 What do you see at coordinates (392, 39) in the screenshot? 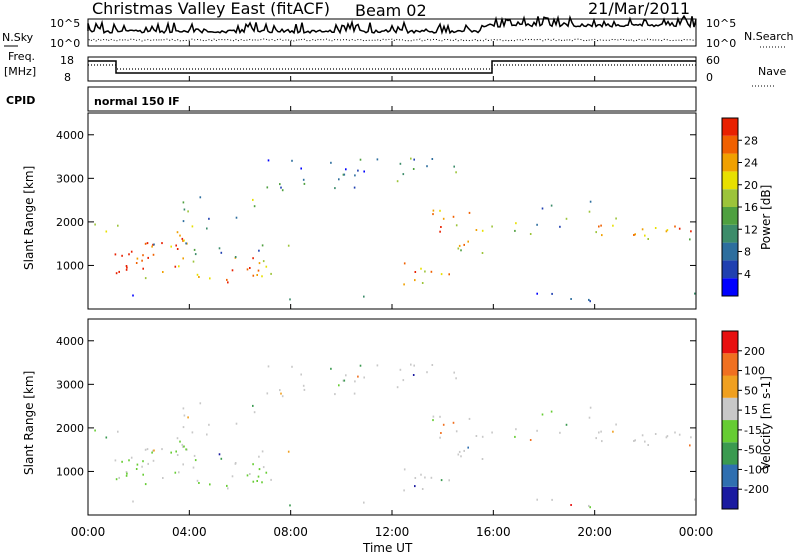
I see `nsearch-trace` at bounding box center [392, 39].